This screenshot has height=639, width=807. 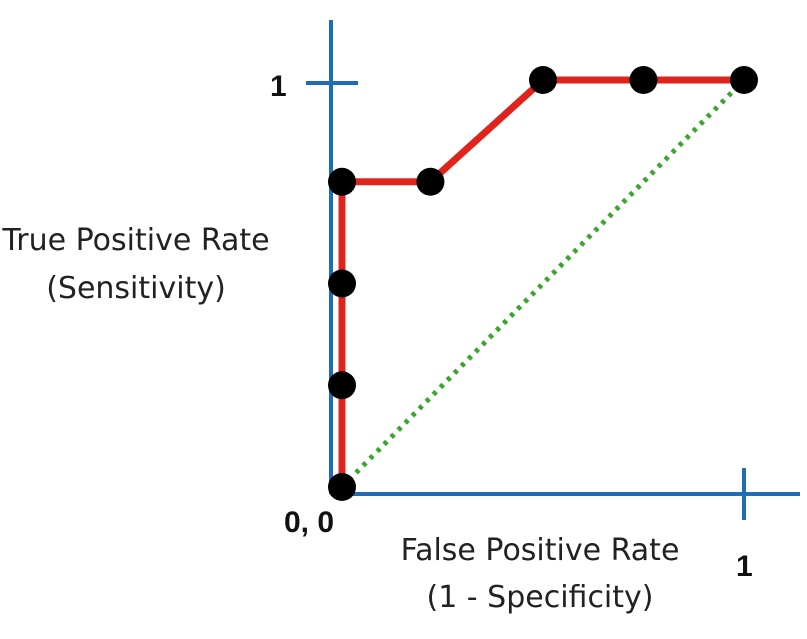 What do you see at coordinates (540, 550) in the screenshot?
I see `x-axis-title-line1: False Positive Rate` at bounding box center [540, 550].